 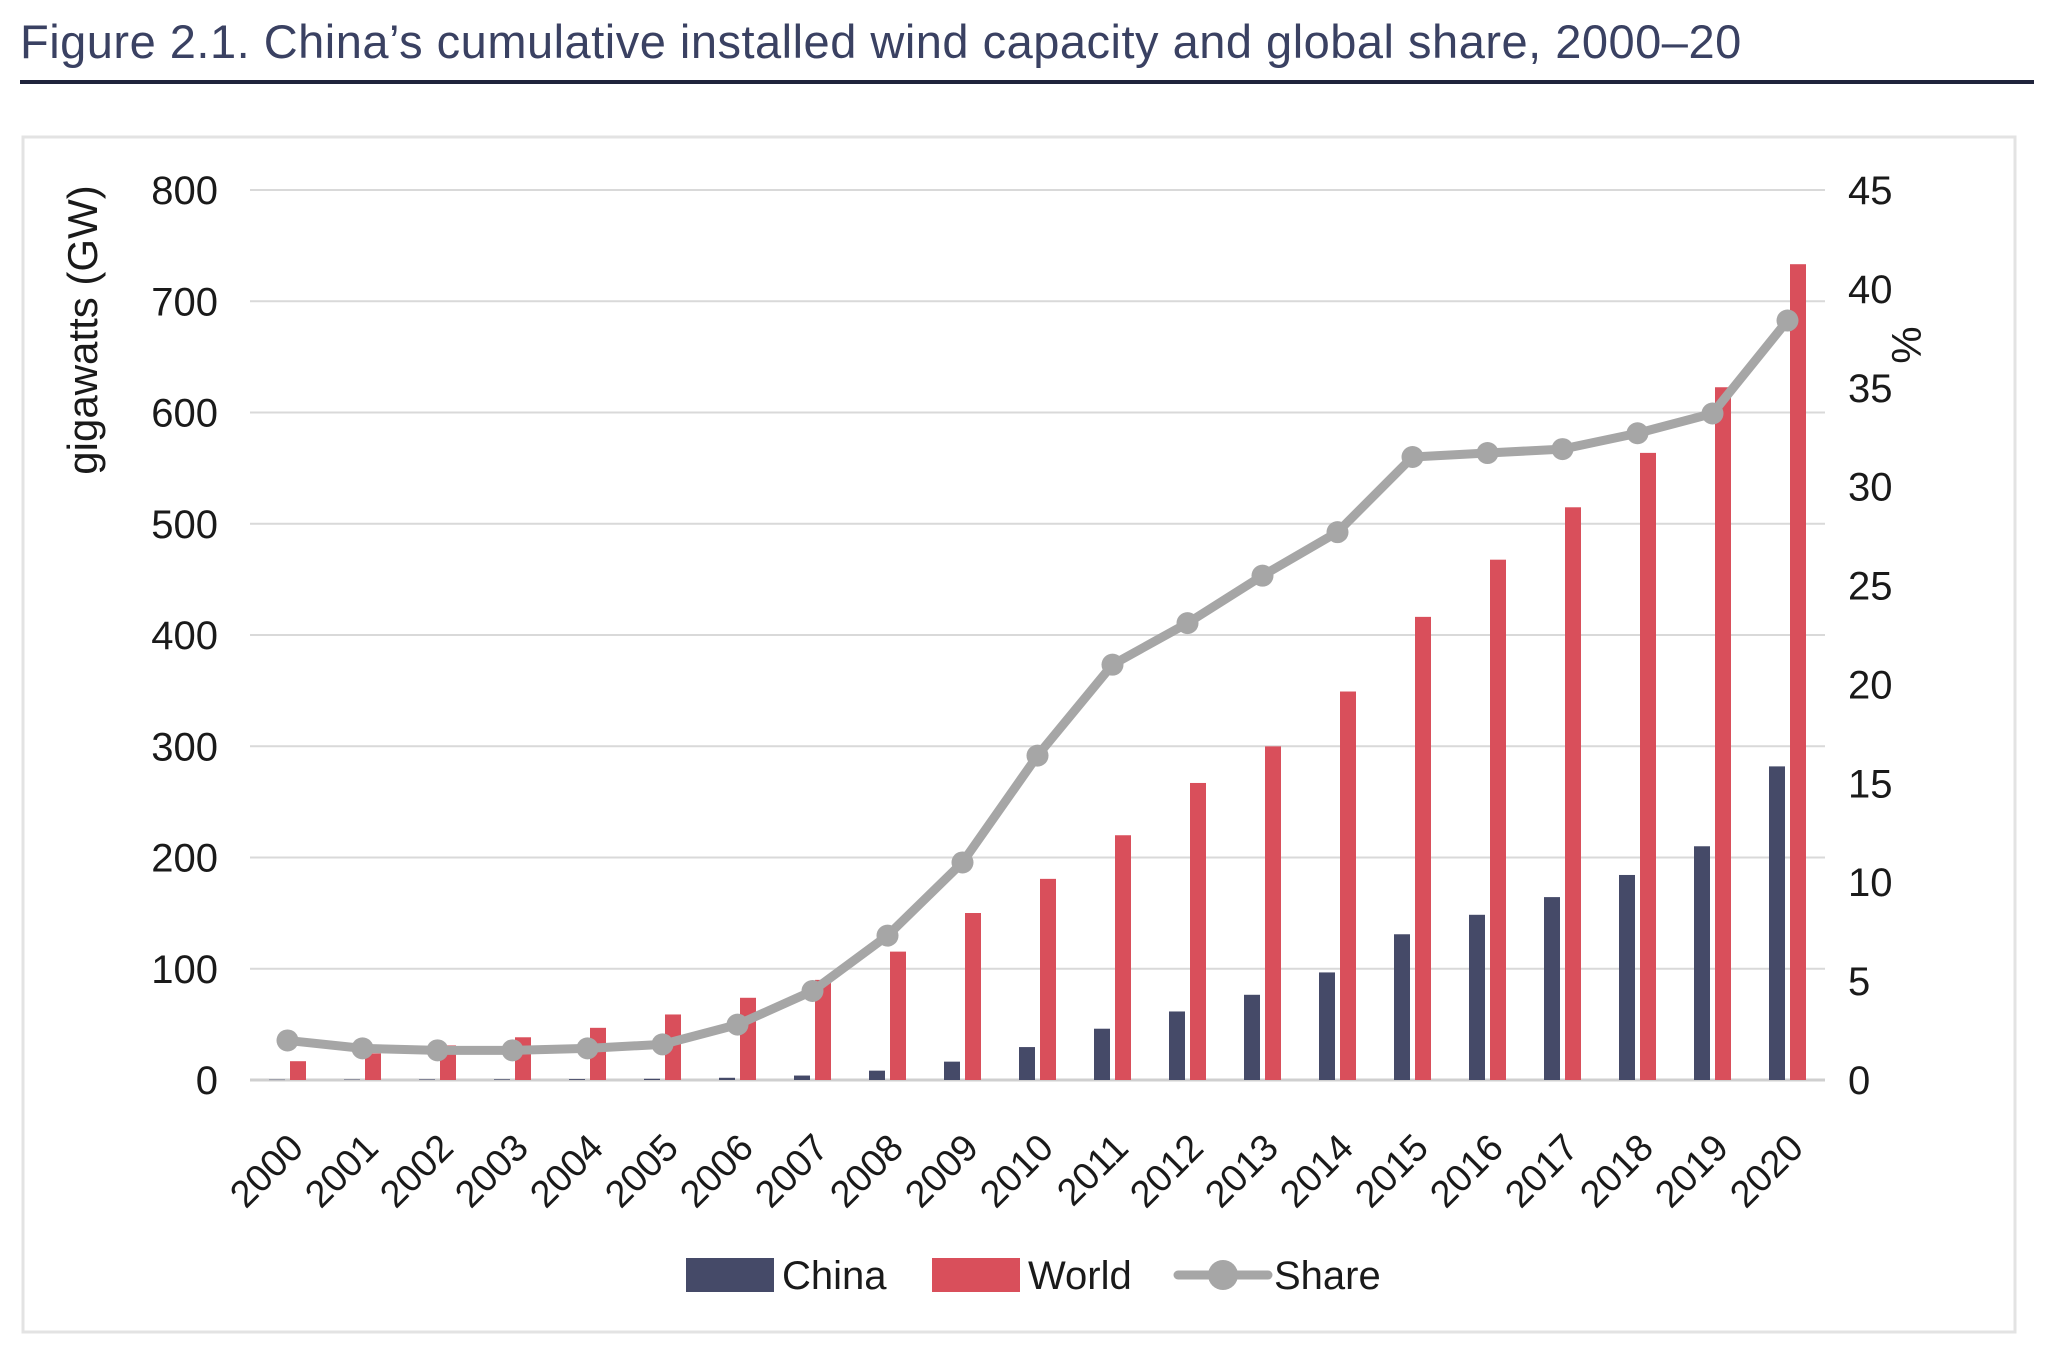 What do you see at coordinates (287, 1040) in the screenshot?
I see `share-point-2000` at bounding box center [287, 1040].